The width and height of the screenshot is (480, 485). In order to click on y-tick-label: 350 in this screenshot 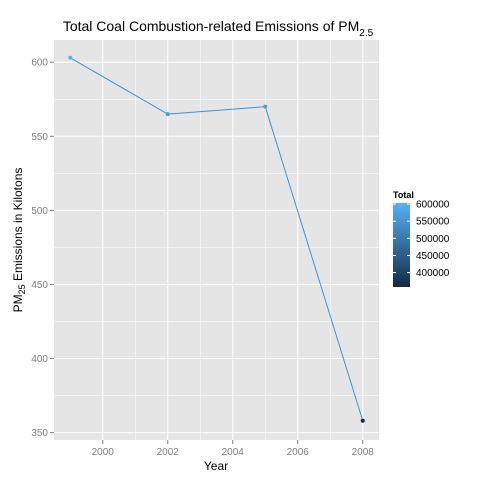, I will do `click(39, 433)`.